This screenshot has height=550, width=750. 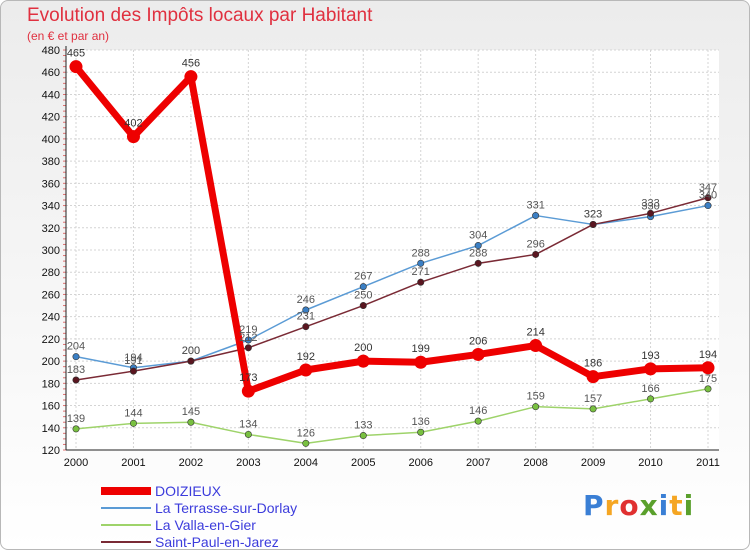 What do you see at coordinates (593, 463) in the screenshot?
I see `x-tick-label: 2009` at bounding box center [593, 463].